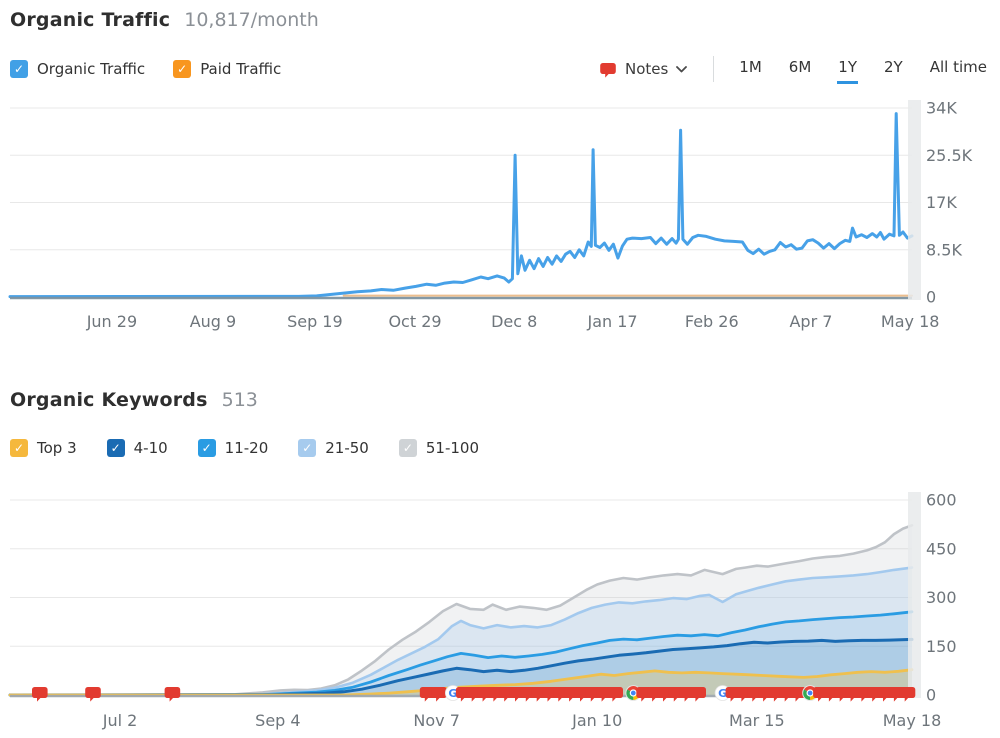 This screenshot has height=738, width=1000. What do you see at coordinates (499, 448) in the screenshot?
I see `keywords-controls: ✓ Top 3 ✓ 4-10 ✓ 11-20 ✓ 21-50 ✓ 51-100` at bounding box center [499, 448].